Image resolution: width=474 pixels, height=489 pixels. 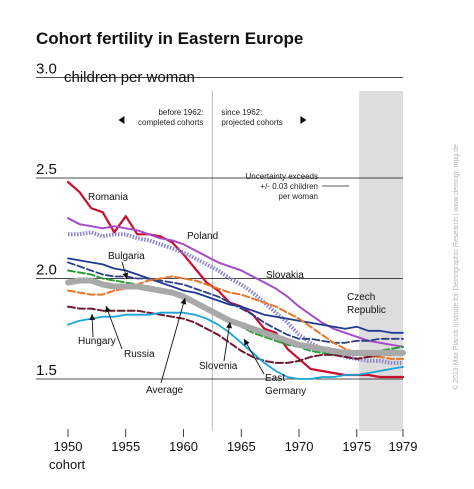 What do you see at coordinates (46, 220) in the screenshot?
I see `y-axis-ticks: 3.0 2.5 2.0 1.5` at bounding box center [46, 220].